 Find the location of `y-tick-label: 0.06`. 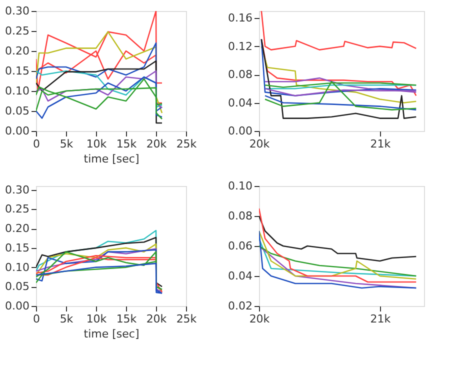

y-tick-label: 0.06 is located at coordinates (240, 246).